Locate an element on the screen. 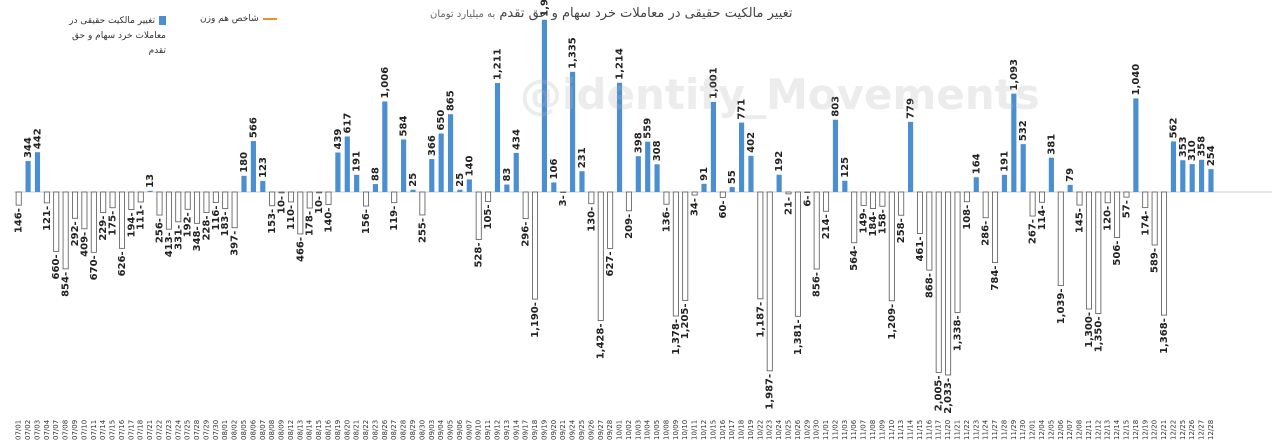  x-tick-label: 10/12 is located at coordinates (704, 430).